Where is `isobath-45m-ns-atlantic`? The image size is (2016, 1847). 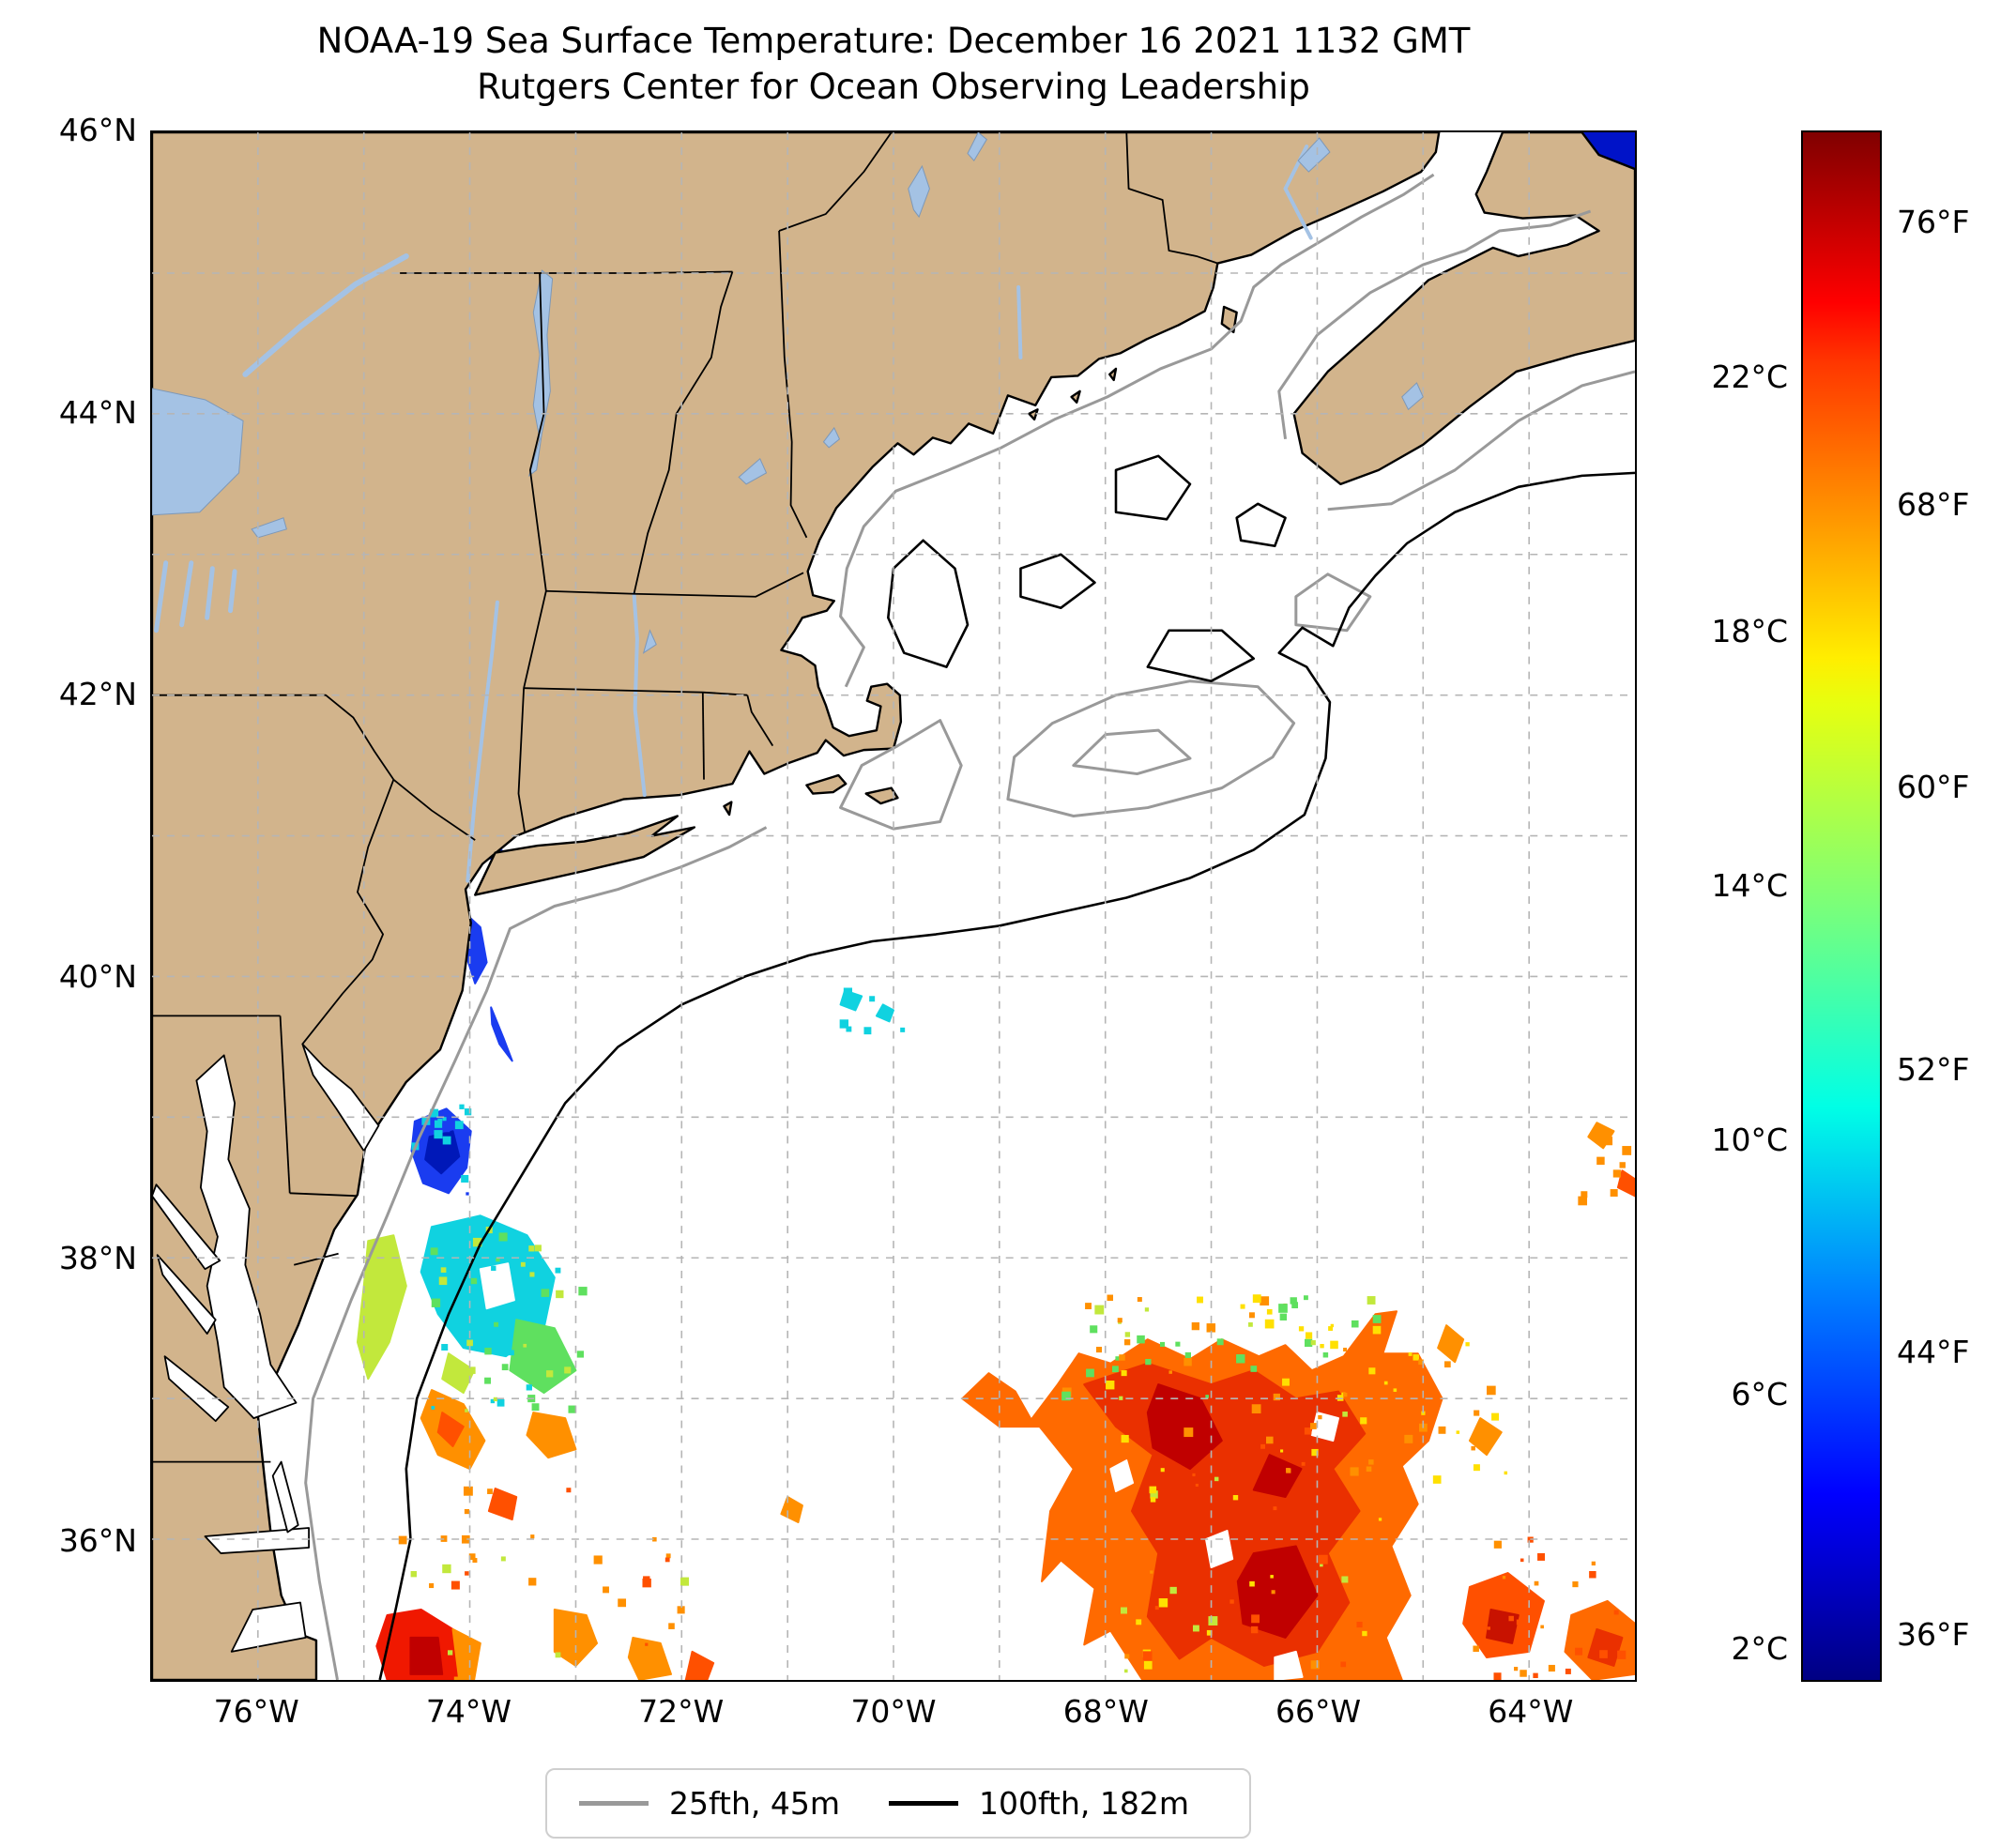 isobath-45m-ns-atlantic is located at coordinates (1481, 440).